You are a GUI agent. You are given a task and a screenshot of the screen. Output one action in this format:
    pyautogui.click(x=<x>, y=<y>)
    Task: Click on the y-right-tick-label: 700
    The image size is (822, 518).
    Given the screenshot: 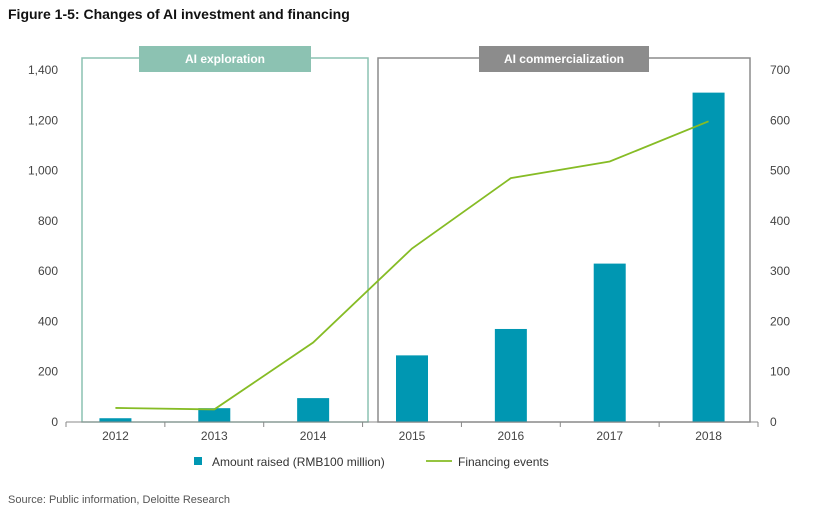 What is the action you would take?
    pyautogui.click(x=780, y=70)
    